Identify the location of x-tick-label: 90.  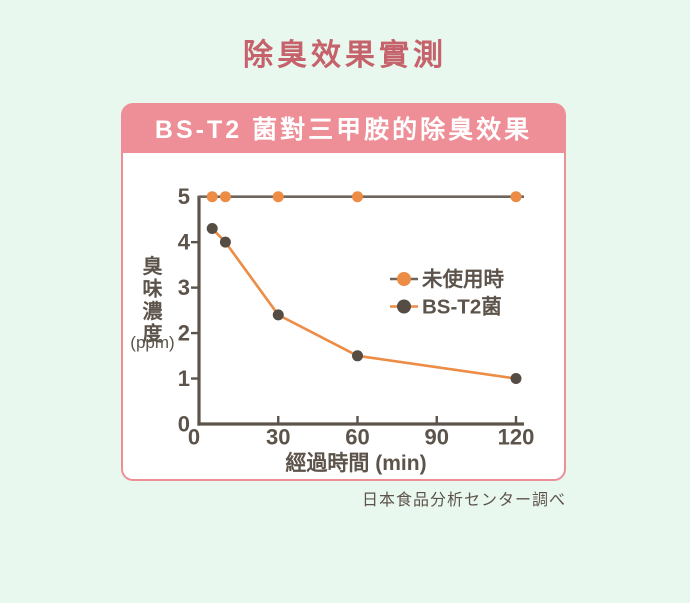
(437, 437).